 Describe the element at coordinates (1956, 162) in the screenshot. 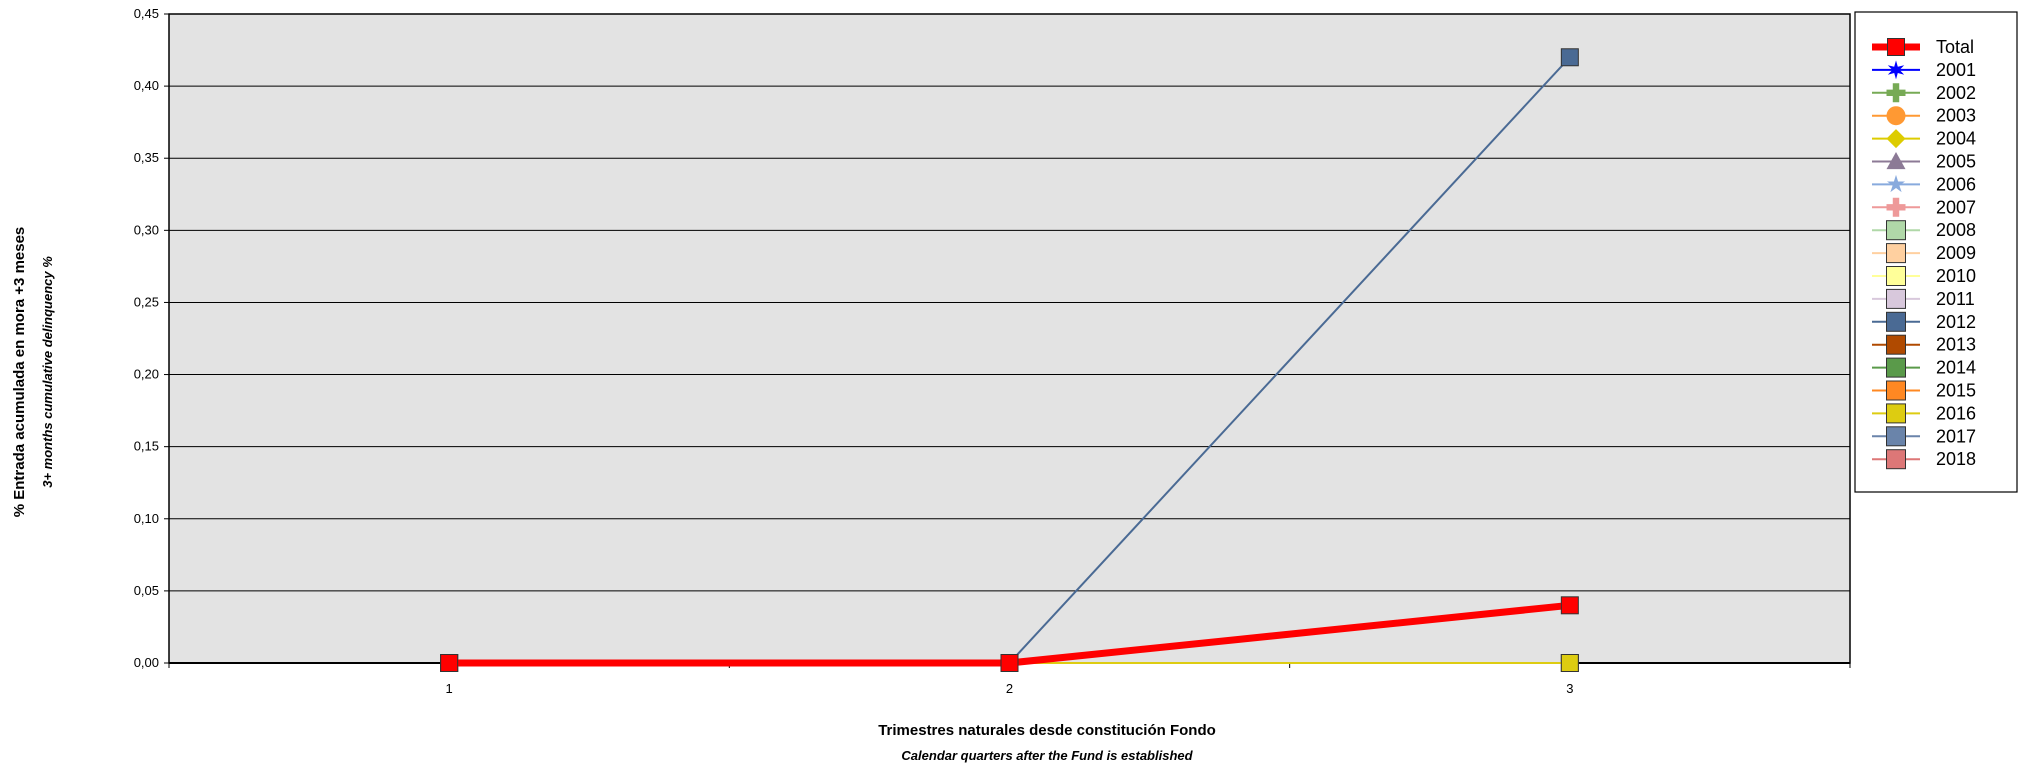

I see `legend-label: 2005` at that location.